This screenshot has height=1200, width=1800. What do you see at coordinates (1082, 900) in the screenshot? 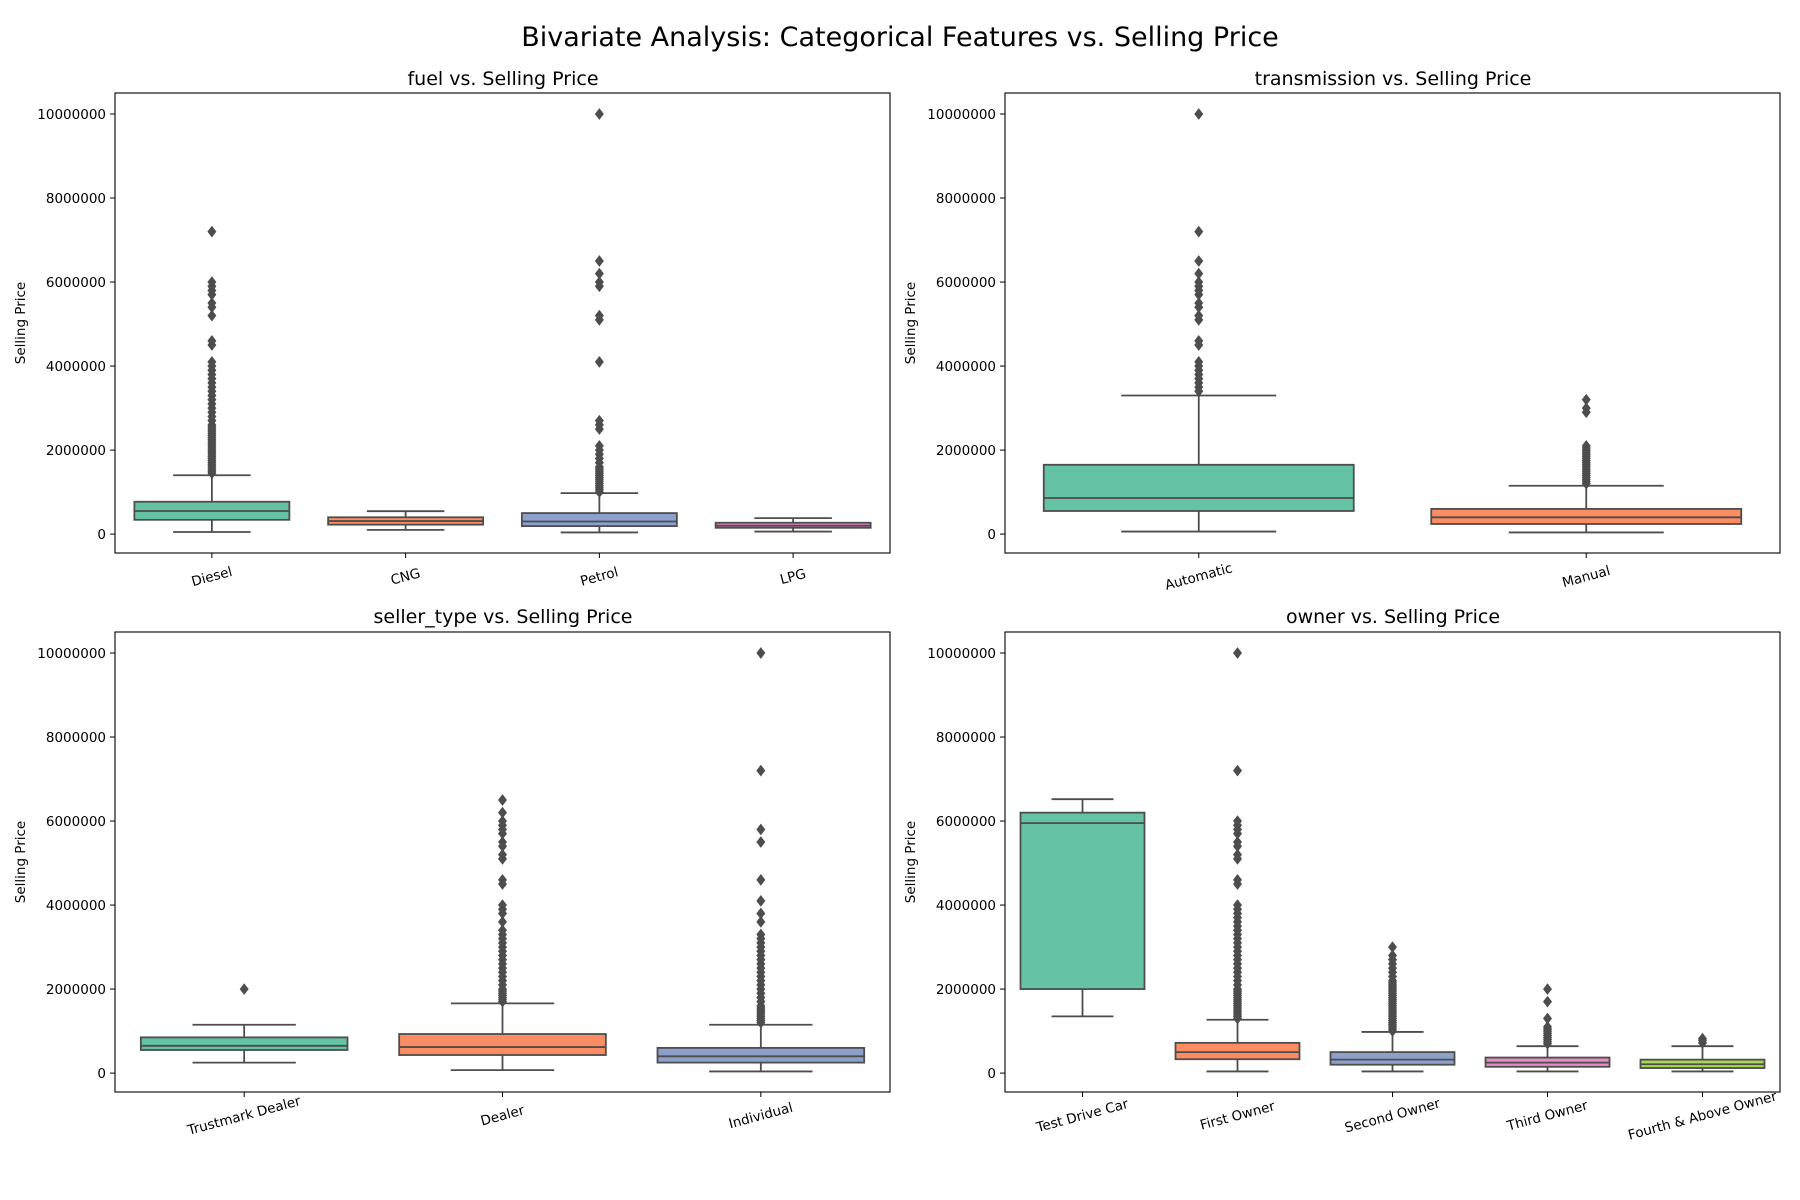
I see `box-test-drive-car` at bounding box center [1082, 900].